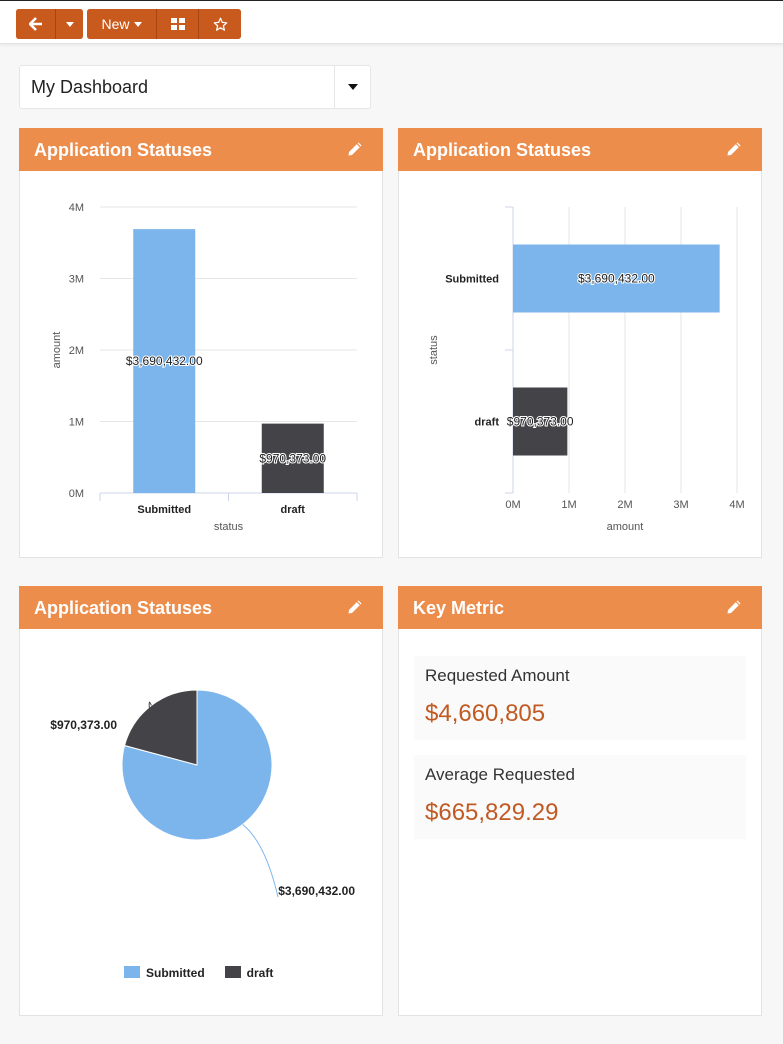 Image resolution: width=783 pixels, height=1044 pixels. I want to click on widget-title: Key Metric, so click(459, 608).